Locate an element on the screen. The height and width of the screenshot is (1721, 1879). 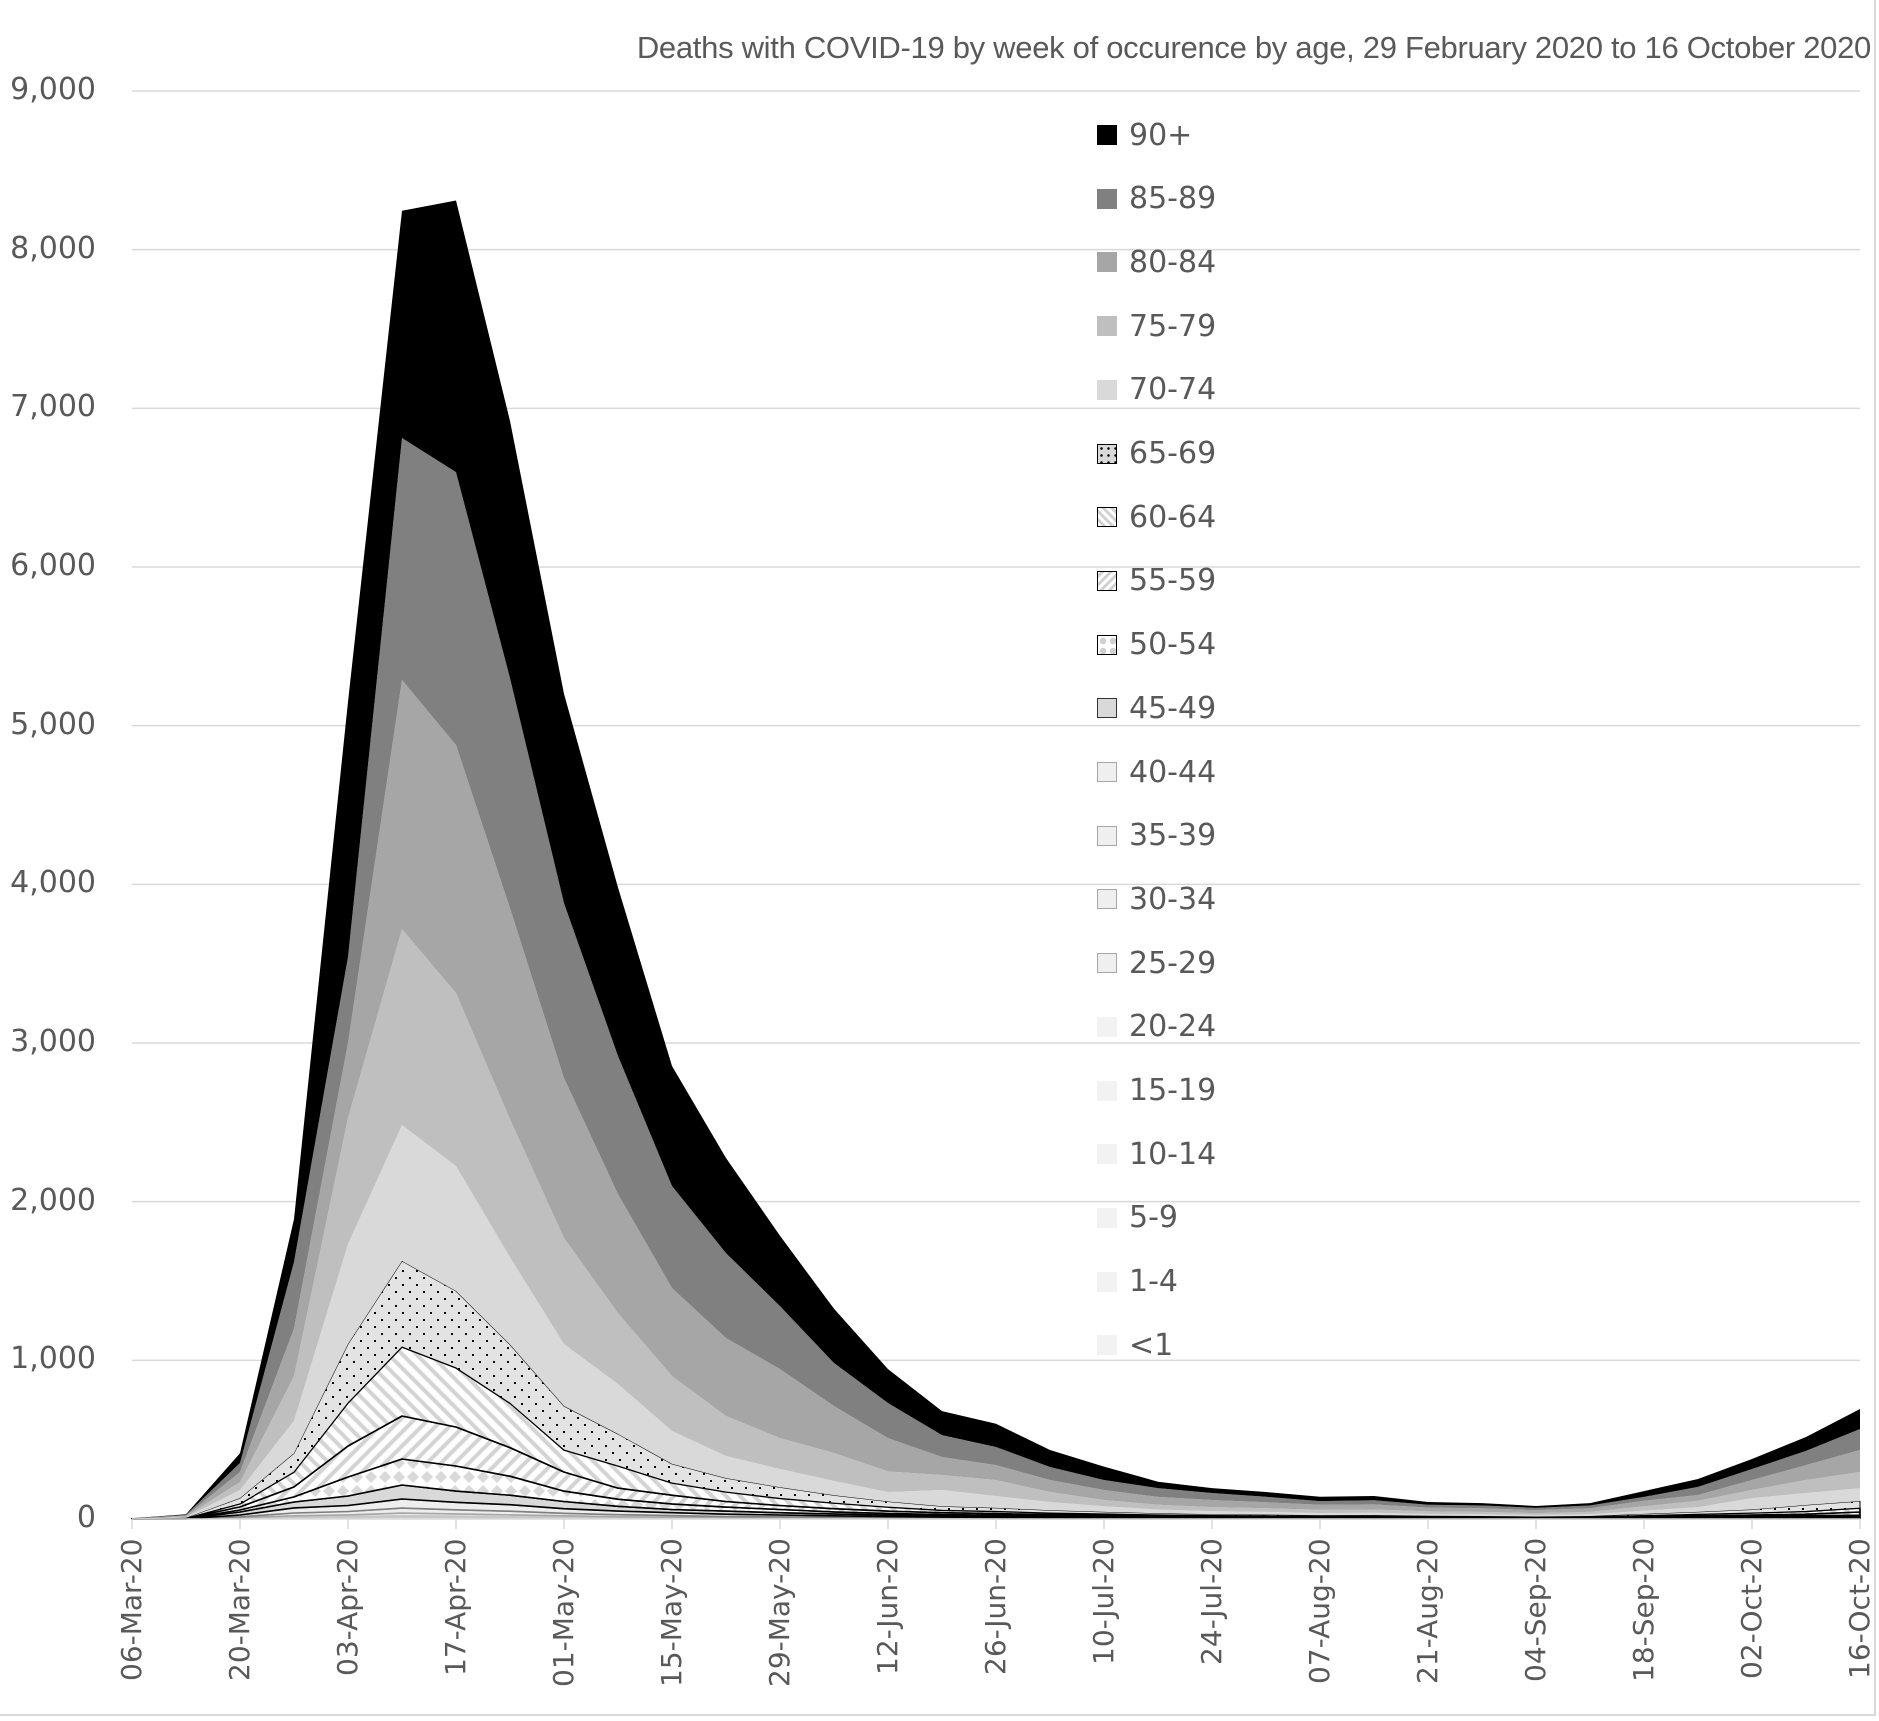
legend-item: 35-39 is located at coordinates (1156, 836).